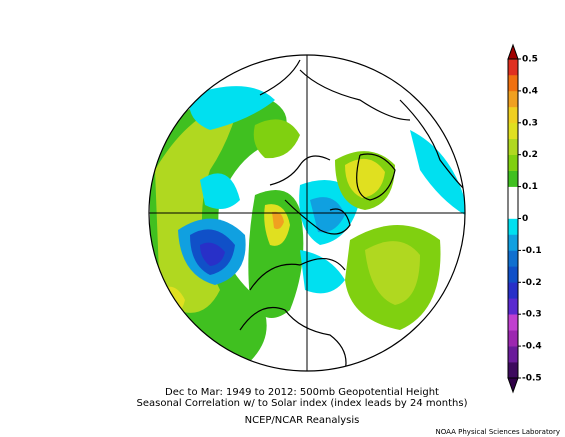 This screenshot has height=437, width=565. I want to click on tick-label: 0.1, so click(530, 187).